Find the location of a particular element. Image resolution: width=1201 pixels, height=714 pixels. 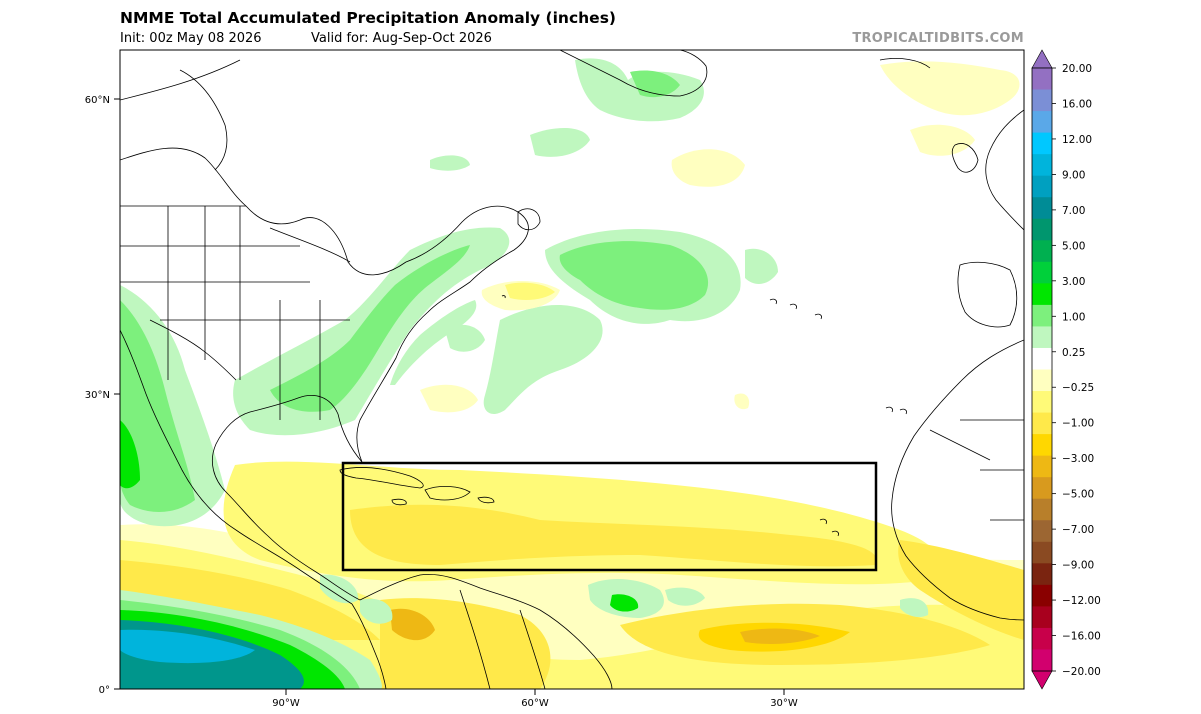

border-us-states is located at coordinates (235, 313).